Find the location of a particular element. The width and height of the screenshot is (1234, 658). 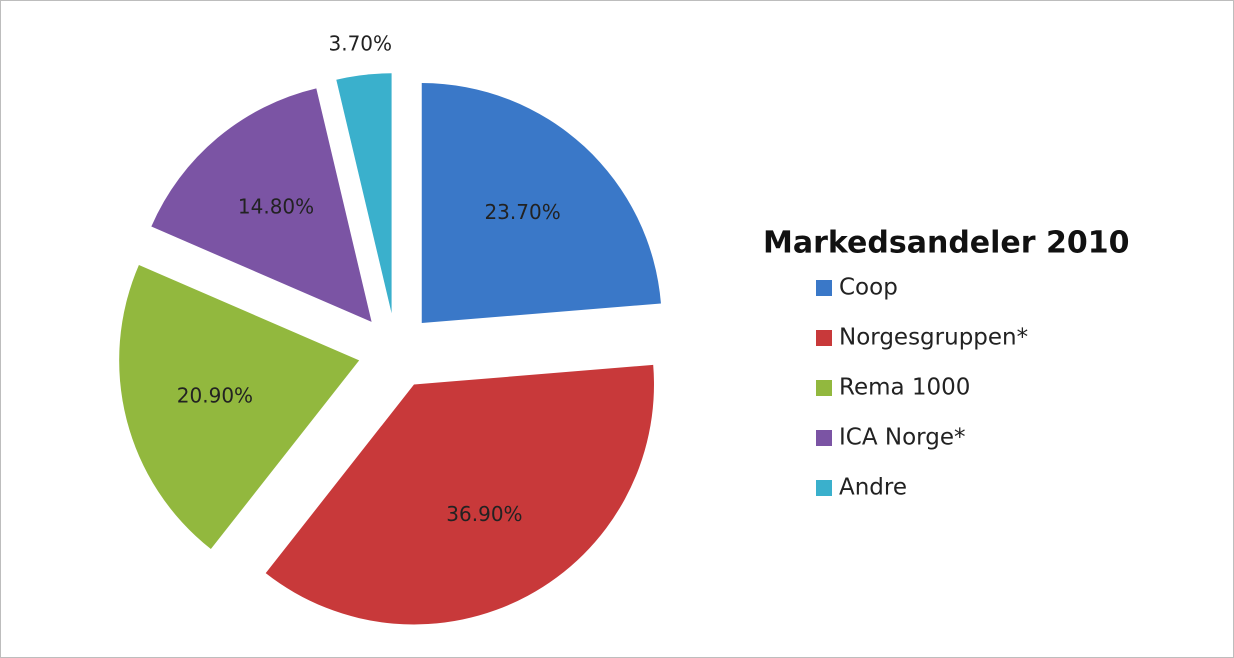

data-label: 20.90% is located at coordinates (215, 395).